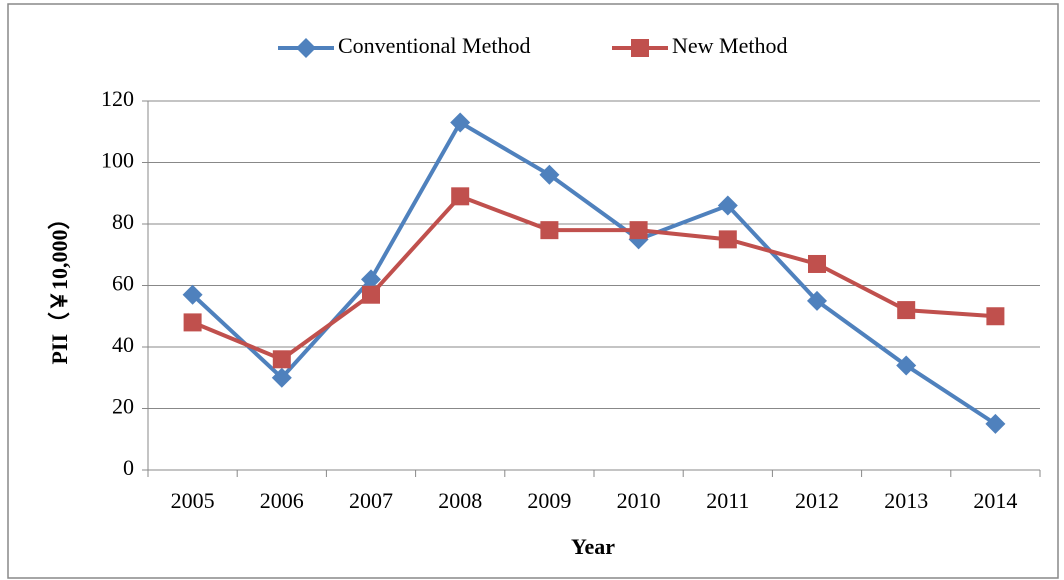 The image size is (1064, 580). I want to click on y-tick-label: 60, so click(123, 283).